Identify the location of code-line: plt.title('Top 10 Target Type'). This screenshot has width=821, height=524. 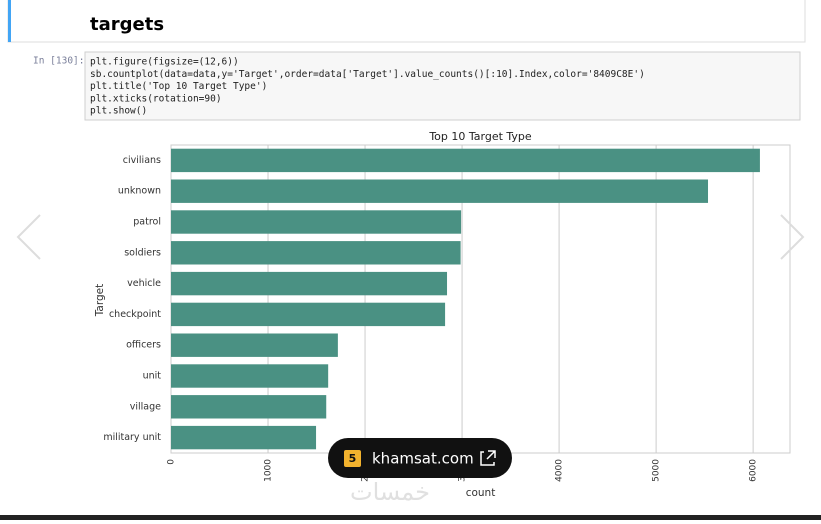
(178, 86).